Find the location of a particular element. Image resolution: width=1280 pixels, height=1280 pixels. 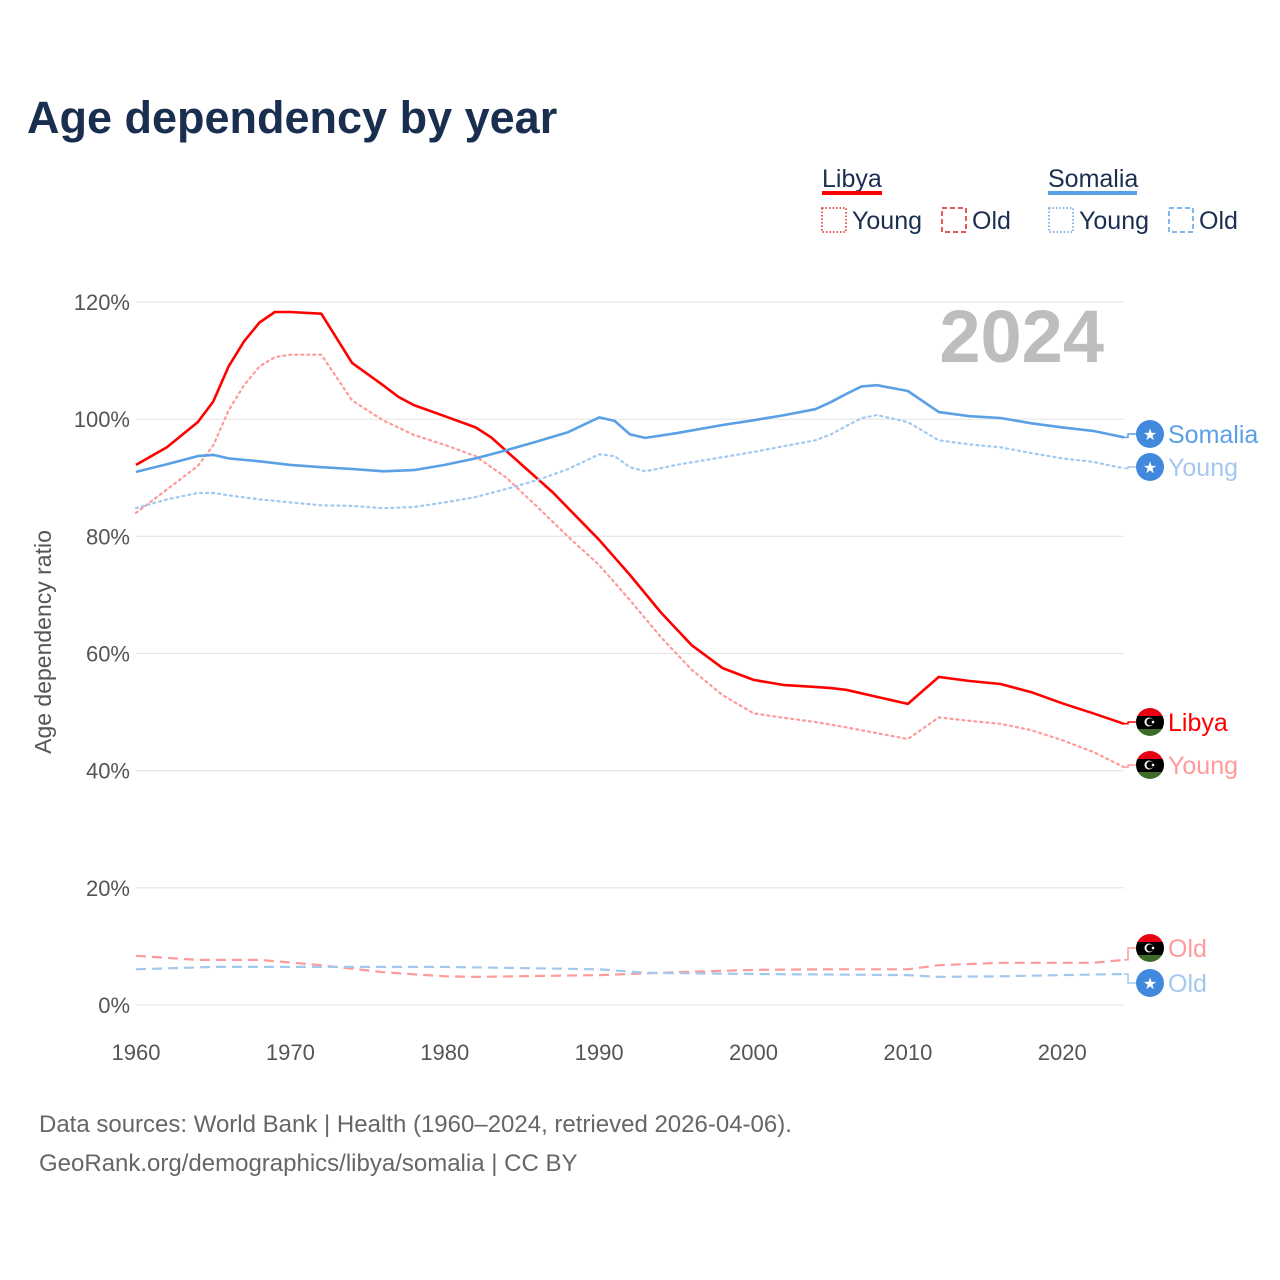

x-tick-label: 1990 is located at coordinates (599, 1052).